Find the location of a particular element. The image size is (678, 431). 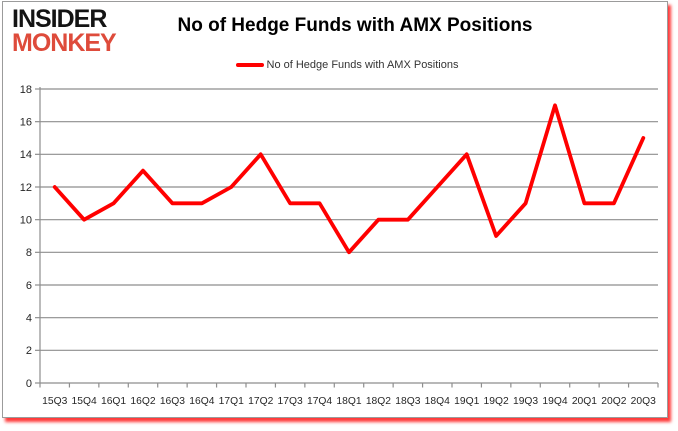

svg-text: 20Q3 is located at coordinates (643, 401).